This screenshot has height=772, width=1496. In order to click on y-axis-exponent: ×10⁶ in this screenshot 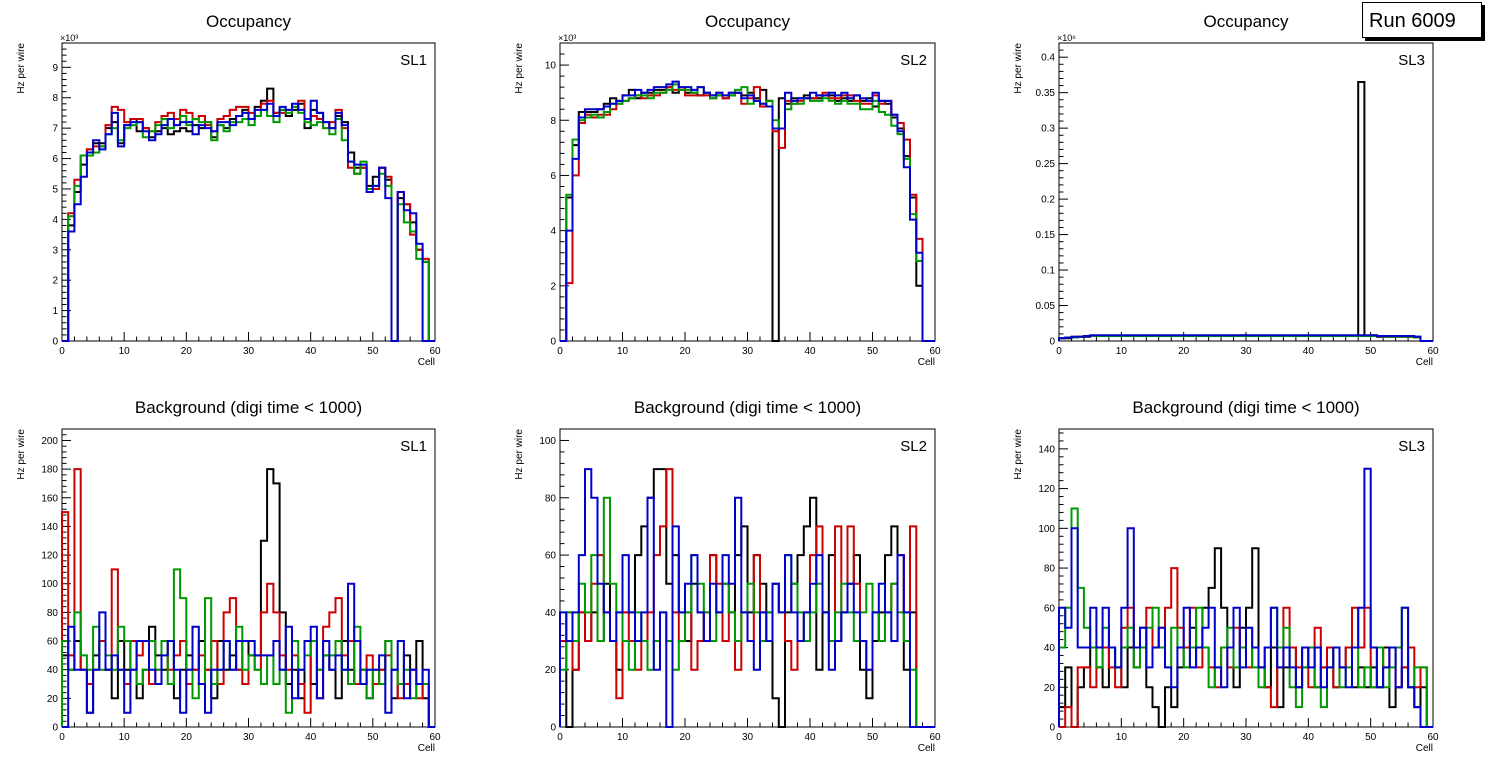, I will do `click(1066, 38)`.